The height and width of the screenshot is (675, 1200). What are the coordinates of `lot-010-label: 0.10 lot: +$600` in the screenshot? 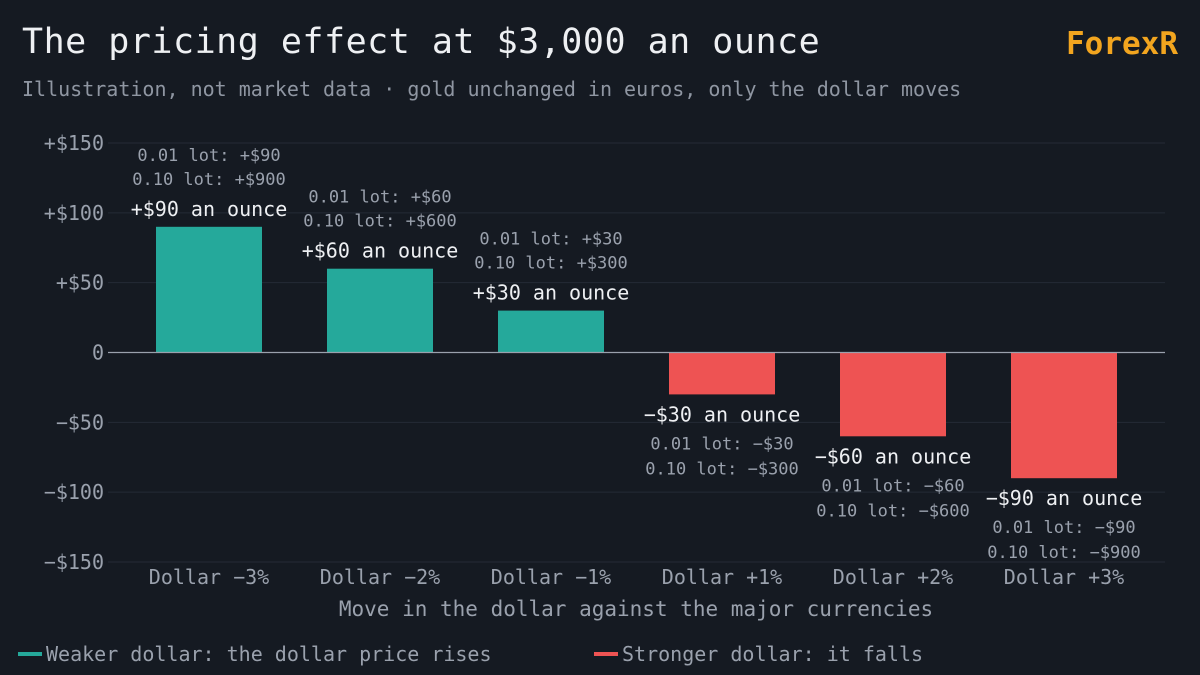 It's located at (380, 222).